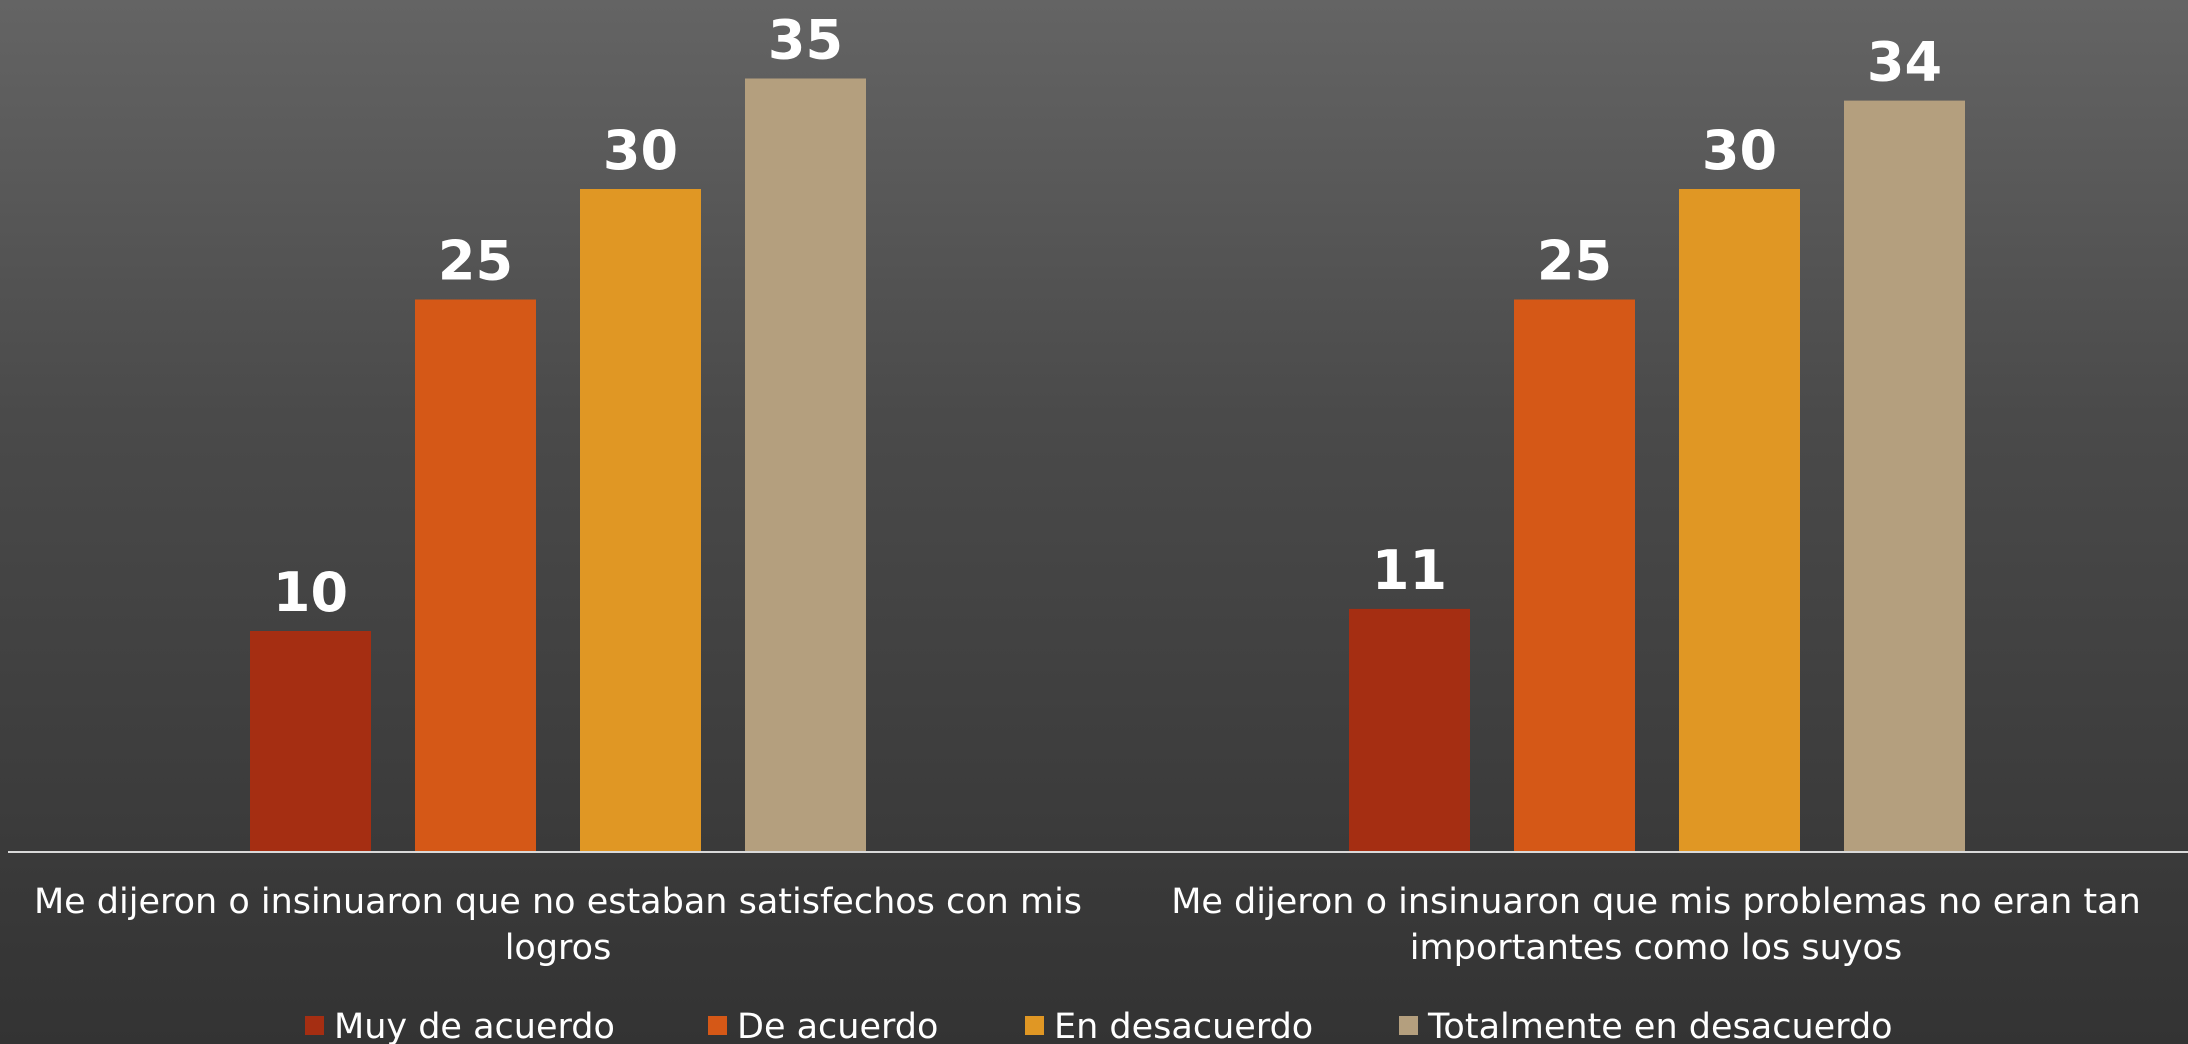 This screenshot has height=1044, width=2188. I want to click on data-label-2-4: 34, so click(1904, 62).